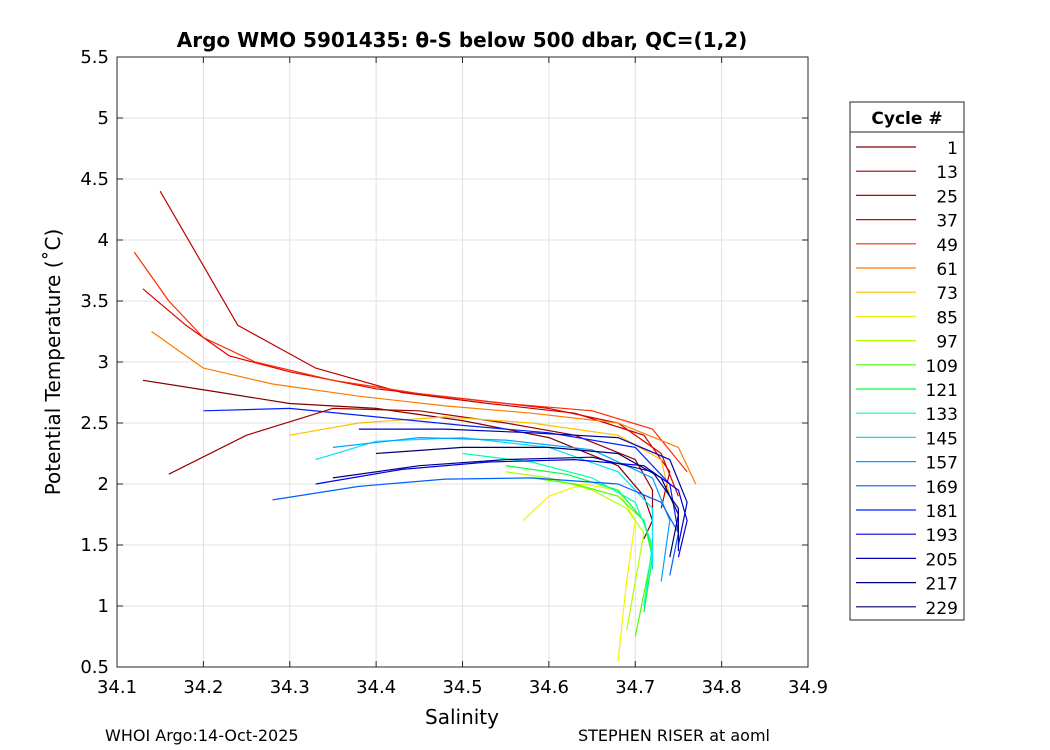 The image size is (1050, 750). What do you see at coordinates (290, 687) in the screenshot?
I see `x-tick-label: 34.3` at bounding box center [290, 687].